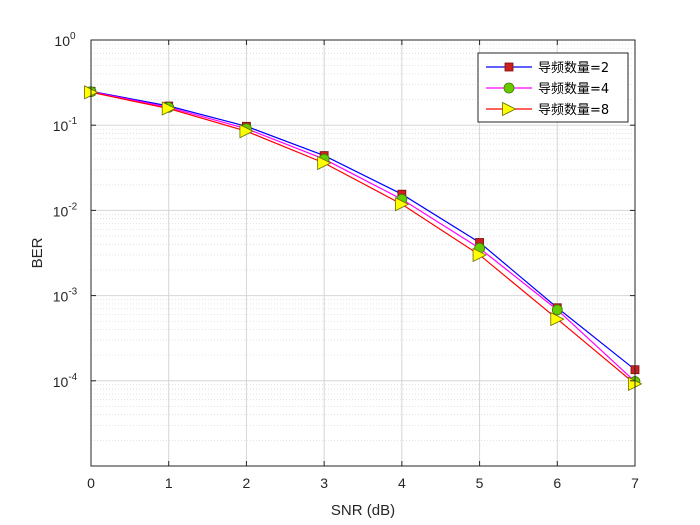  I want to click on y-tick-label: 10⁻⁴, so click(65, 381).